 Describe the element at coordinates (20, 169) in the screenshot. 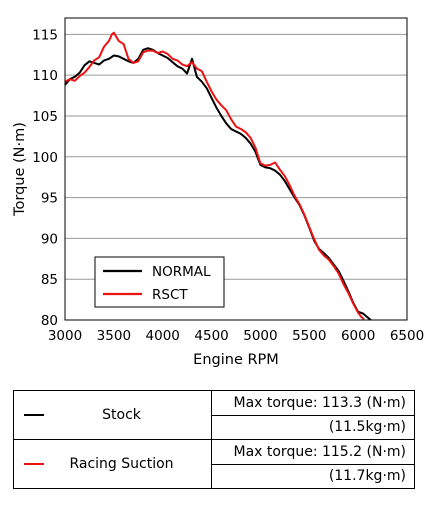

I see `y-axis-label: Torque (N·m)` at that location.